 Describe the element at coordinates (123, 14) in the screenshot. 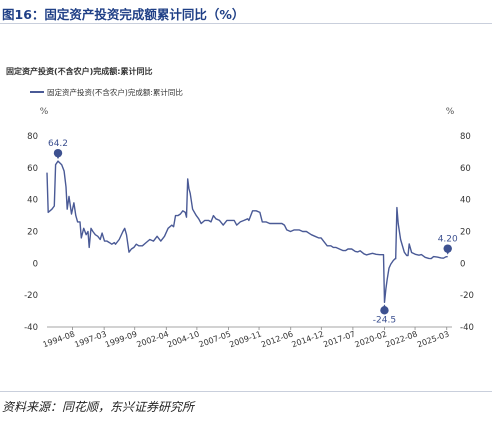

I see `figure-title: 图16：固定资产投资完成额累计同比（%）` at that location.